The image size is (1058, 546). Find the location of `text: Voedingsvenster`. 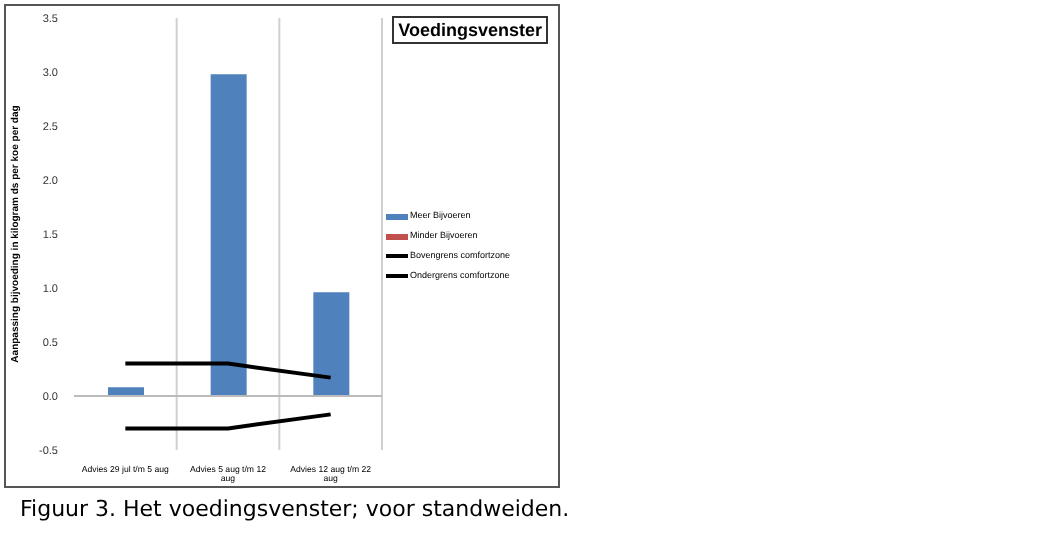

text: Voedingsvenster is located at coordinates (470, 30).